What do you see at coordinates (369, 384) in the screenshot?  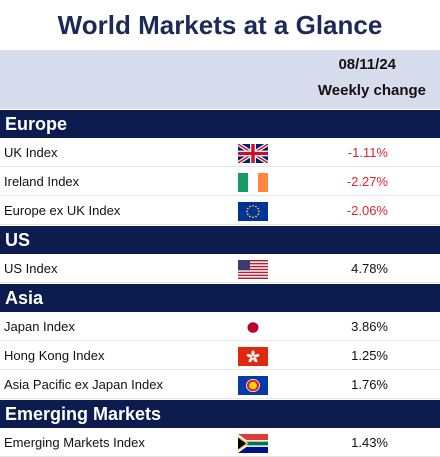 I see `weekly-change-value: 1.76%` at bounding box center [369, 384].